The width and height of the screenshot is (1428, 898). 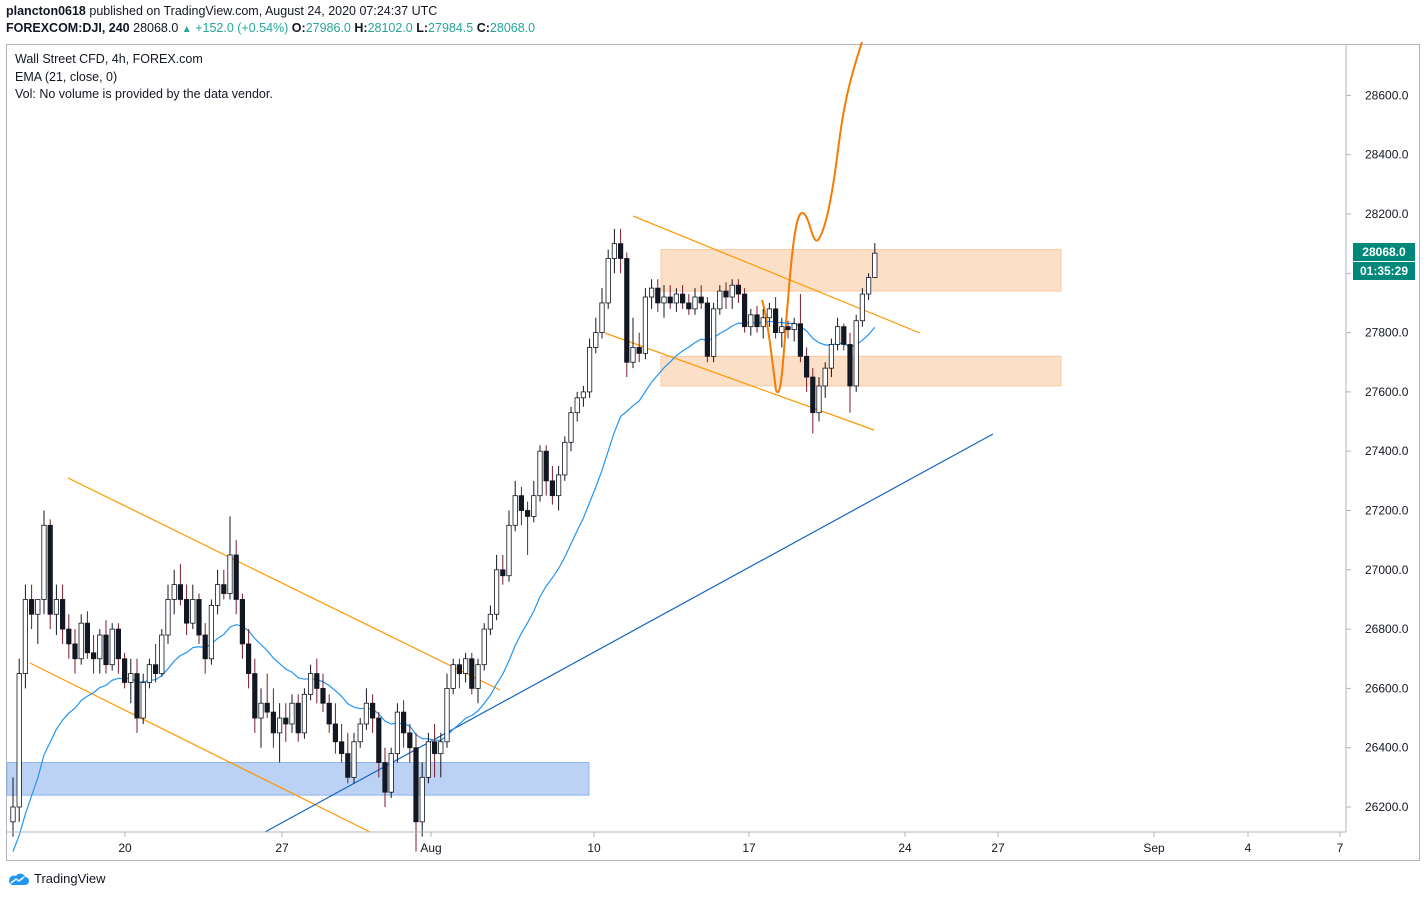 What do you see at coordinates (298, 28) in the screenshot?
I see `open-label: O:` at bounding box center [298, 28].